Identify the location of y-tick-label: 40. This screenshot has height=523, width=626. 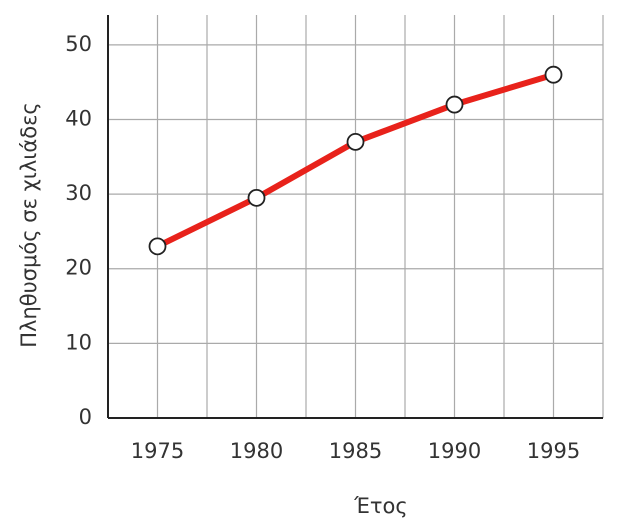
(78, 118).